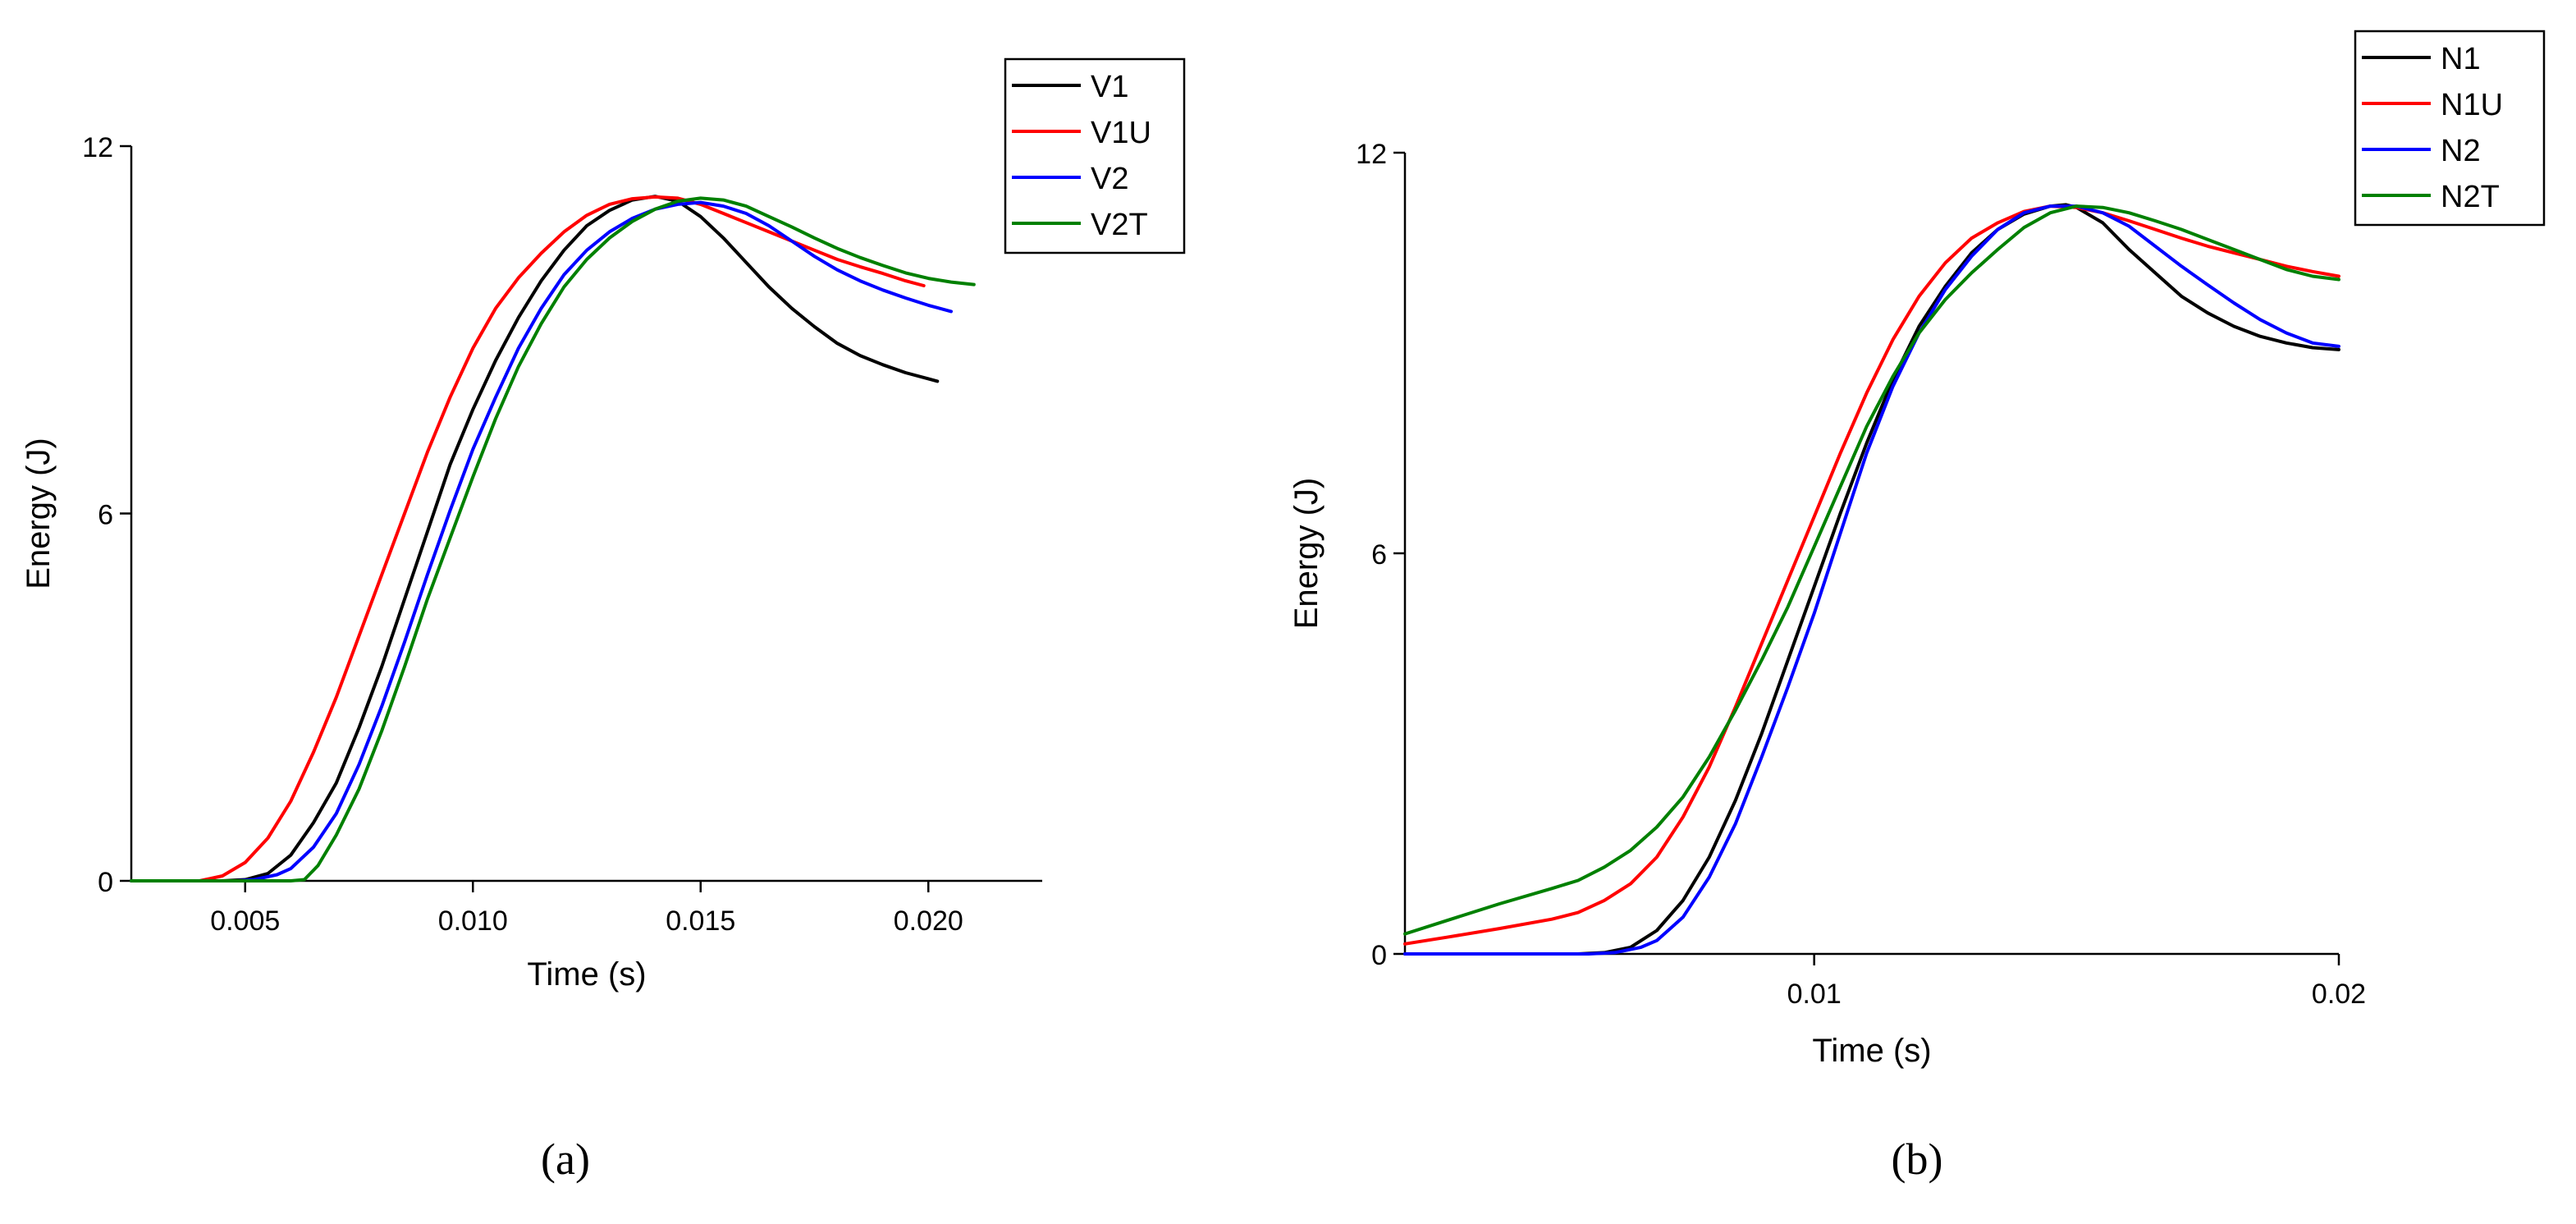  Describe the element at coordinates (2470, 197) in the screenshot. I see `legend-label-n2t: N2T` at that location.